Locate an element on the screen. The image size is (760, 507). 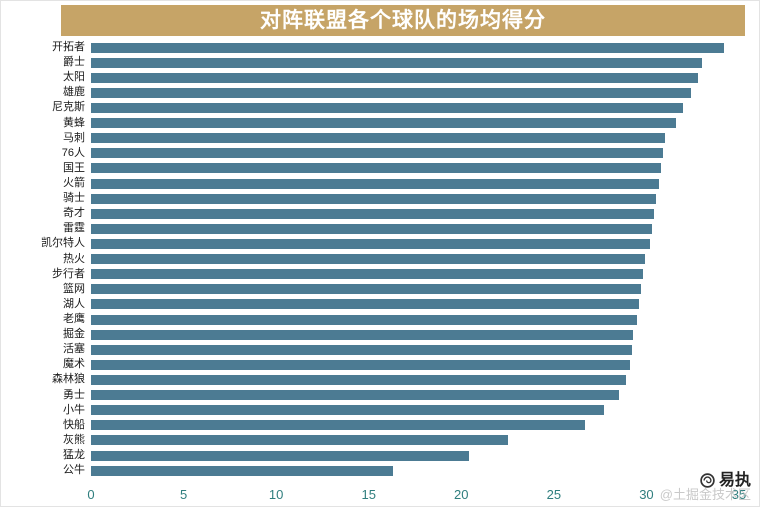
watermark: 易执 @土掘金技术区 is located at coordinates (705, 487).